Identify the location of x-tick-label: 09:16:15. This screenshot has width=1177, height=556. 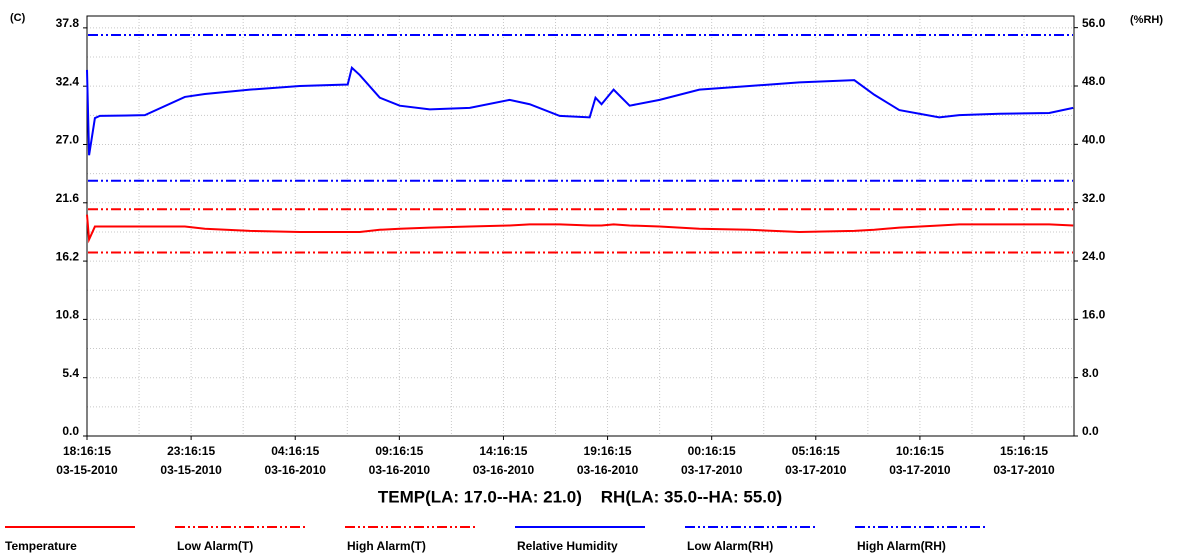
(399, 451).